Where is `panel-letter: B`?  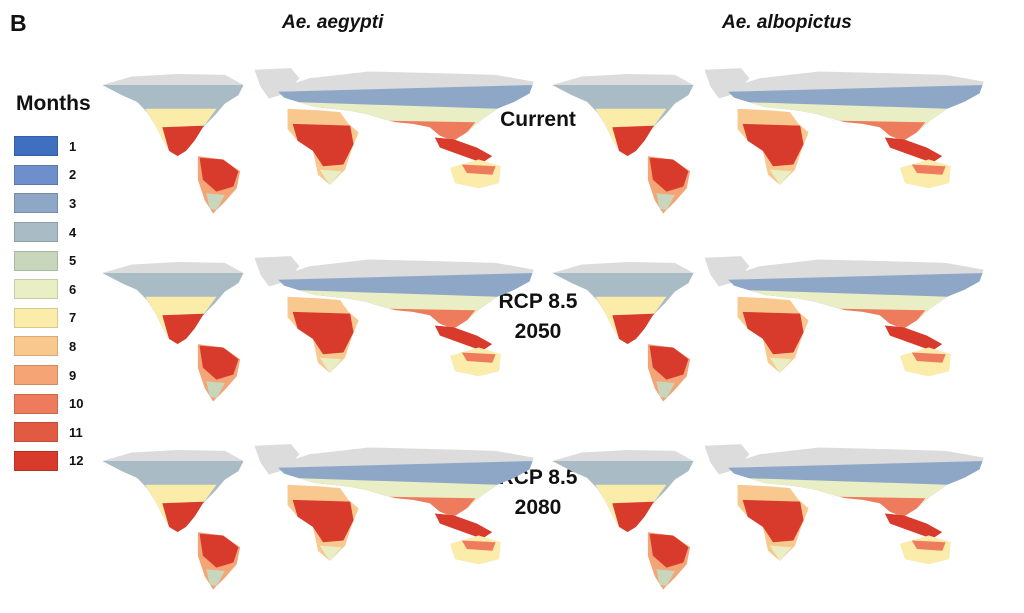 panel-letter: B is located at coordinates (18, 23).